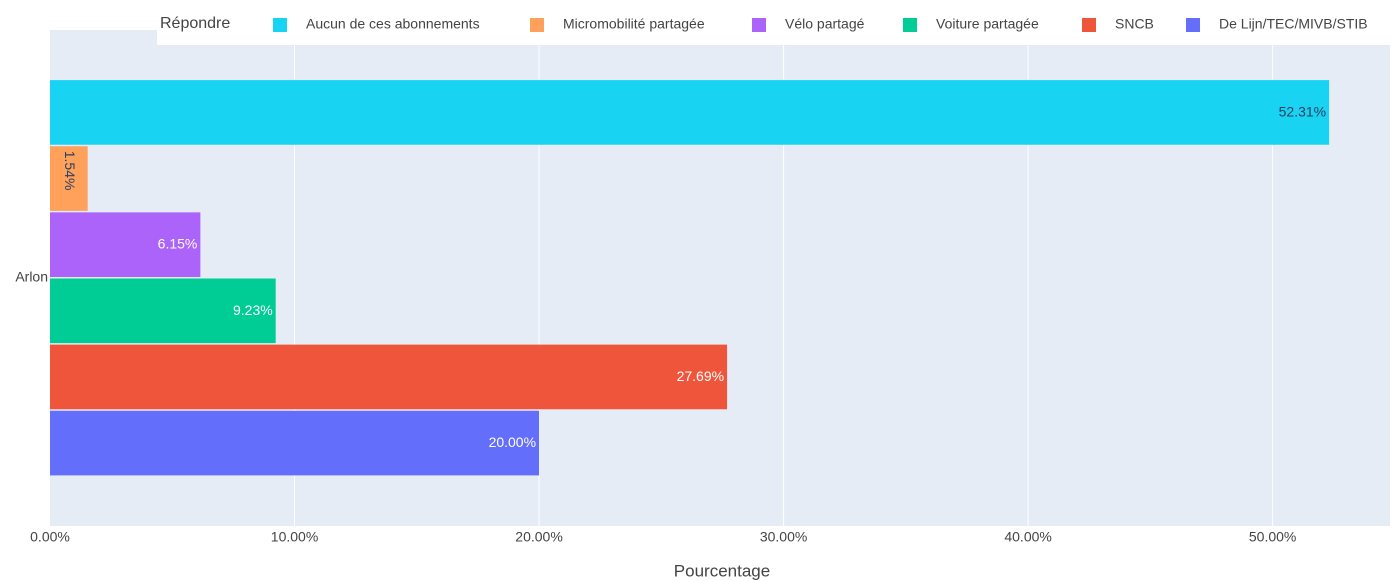 This screenshot has height=581, width=1393. What do you see at coordinates (393, 24) in the screenshot?
I see `legend-label: Aucun de ces abonnements` at bounding box center [393, 24].